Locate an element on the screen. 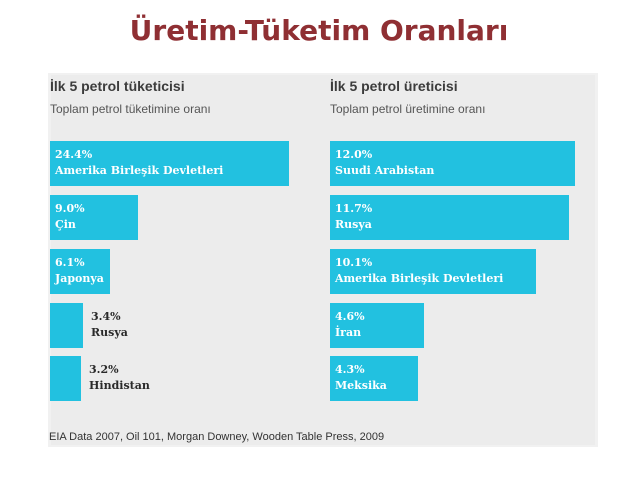 Image resolution: width=638 pixels, height=479 pixels. slide-title: Üretim-Tüketim Oranları is located at coordinates (319, 30).